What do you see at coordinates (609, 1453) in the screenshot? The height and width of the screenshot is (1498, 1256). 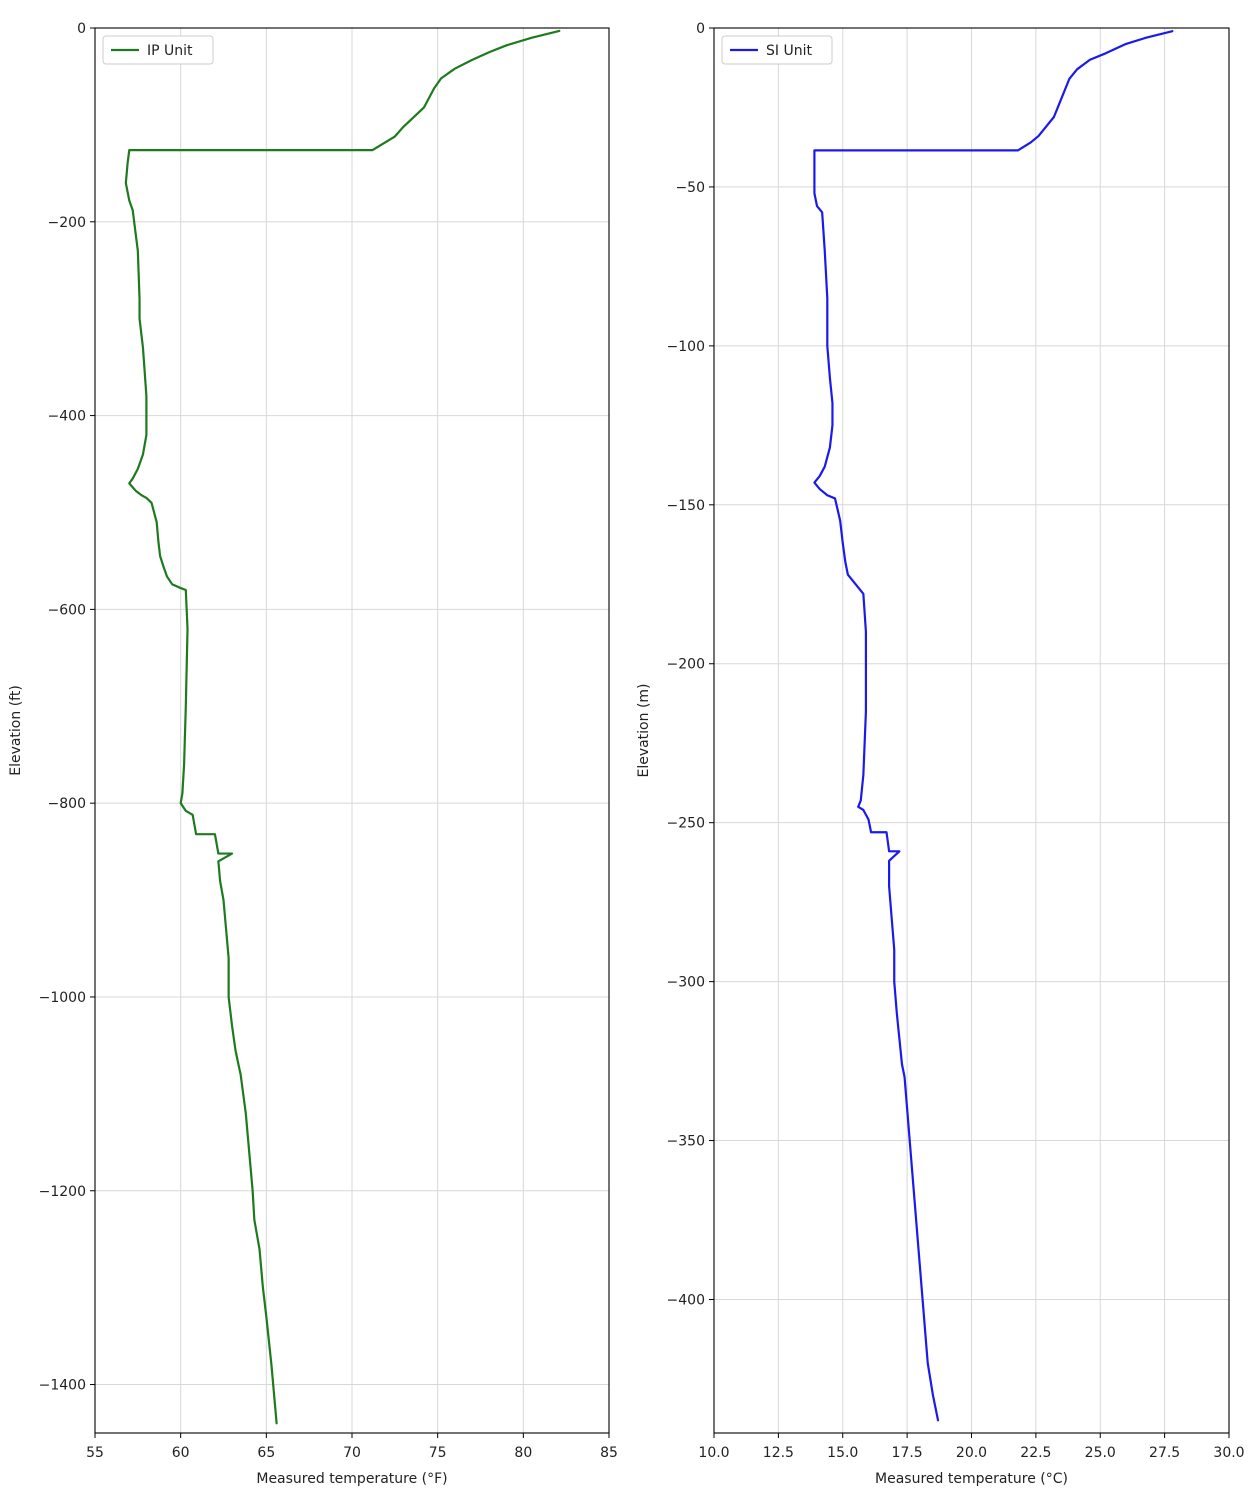 I see `x-tick-label-6: 85` at bounding box center [609, 1453].